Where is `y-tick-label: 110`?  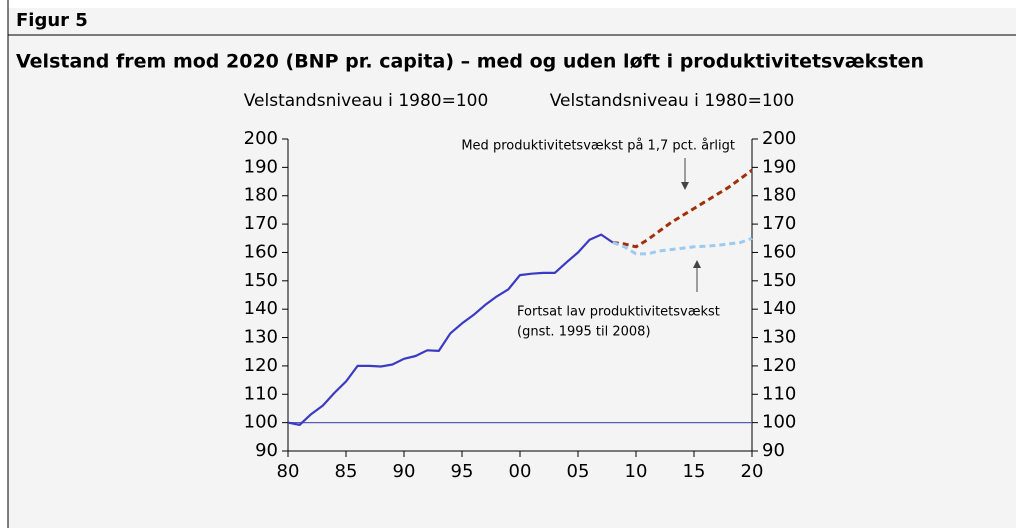 y-tick-label: 110 is located at coordinates (261, 393).